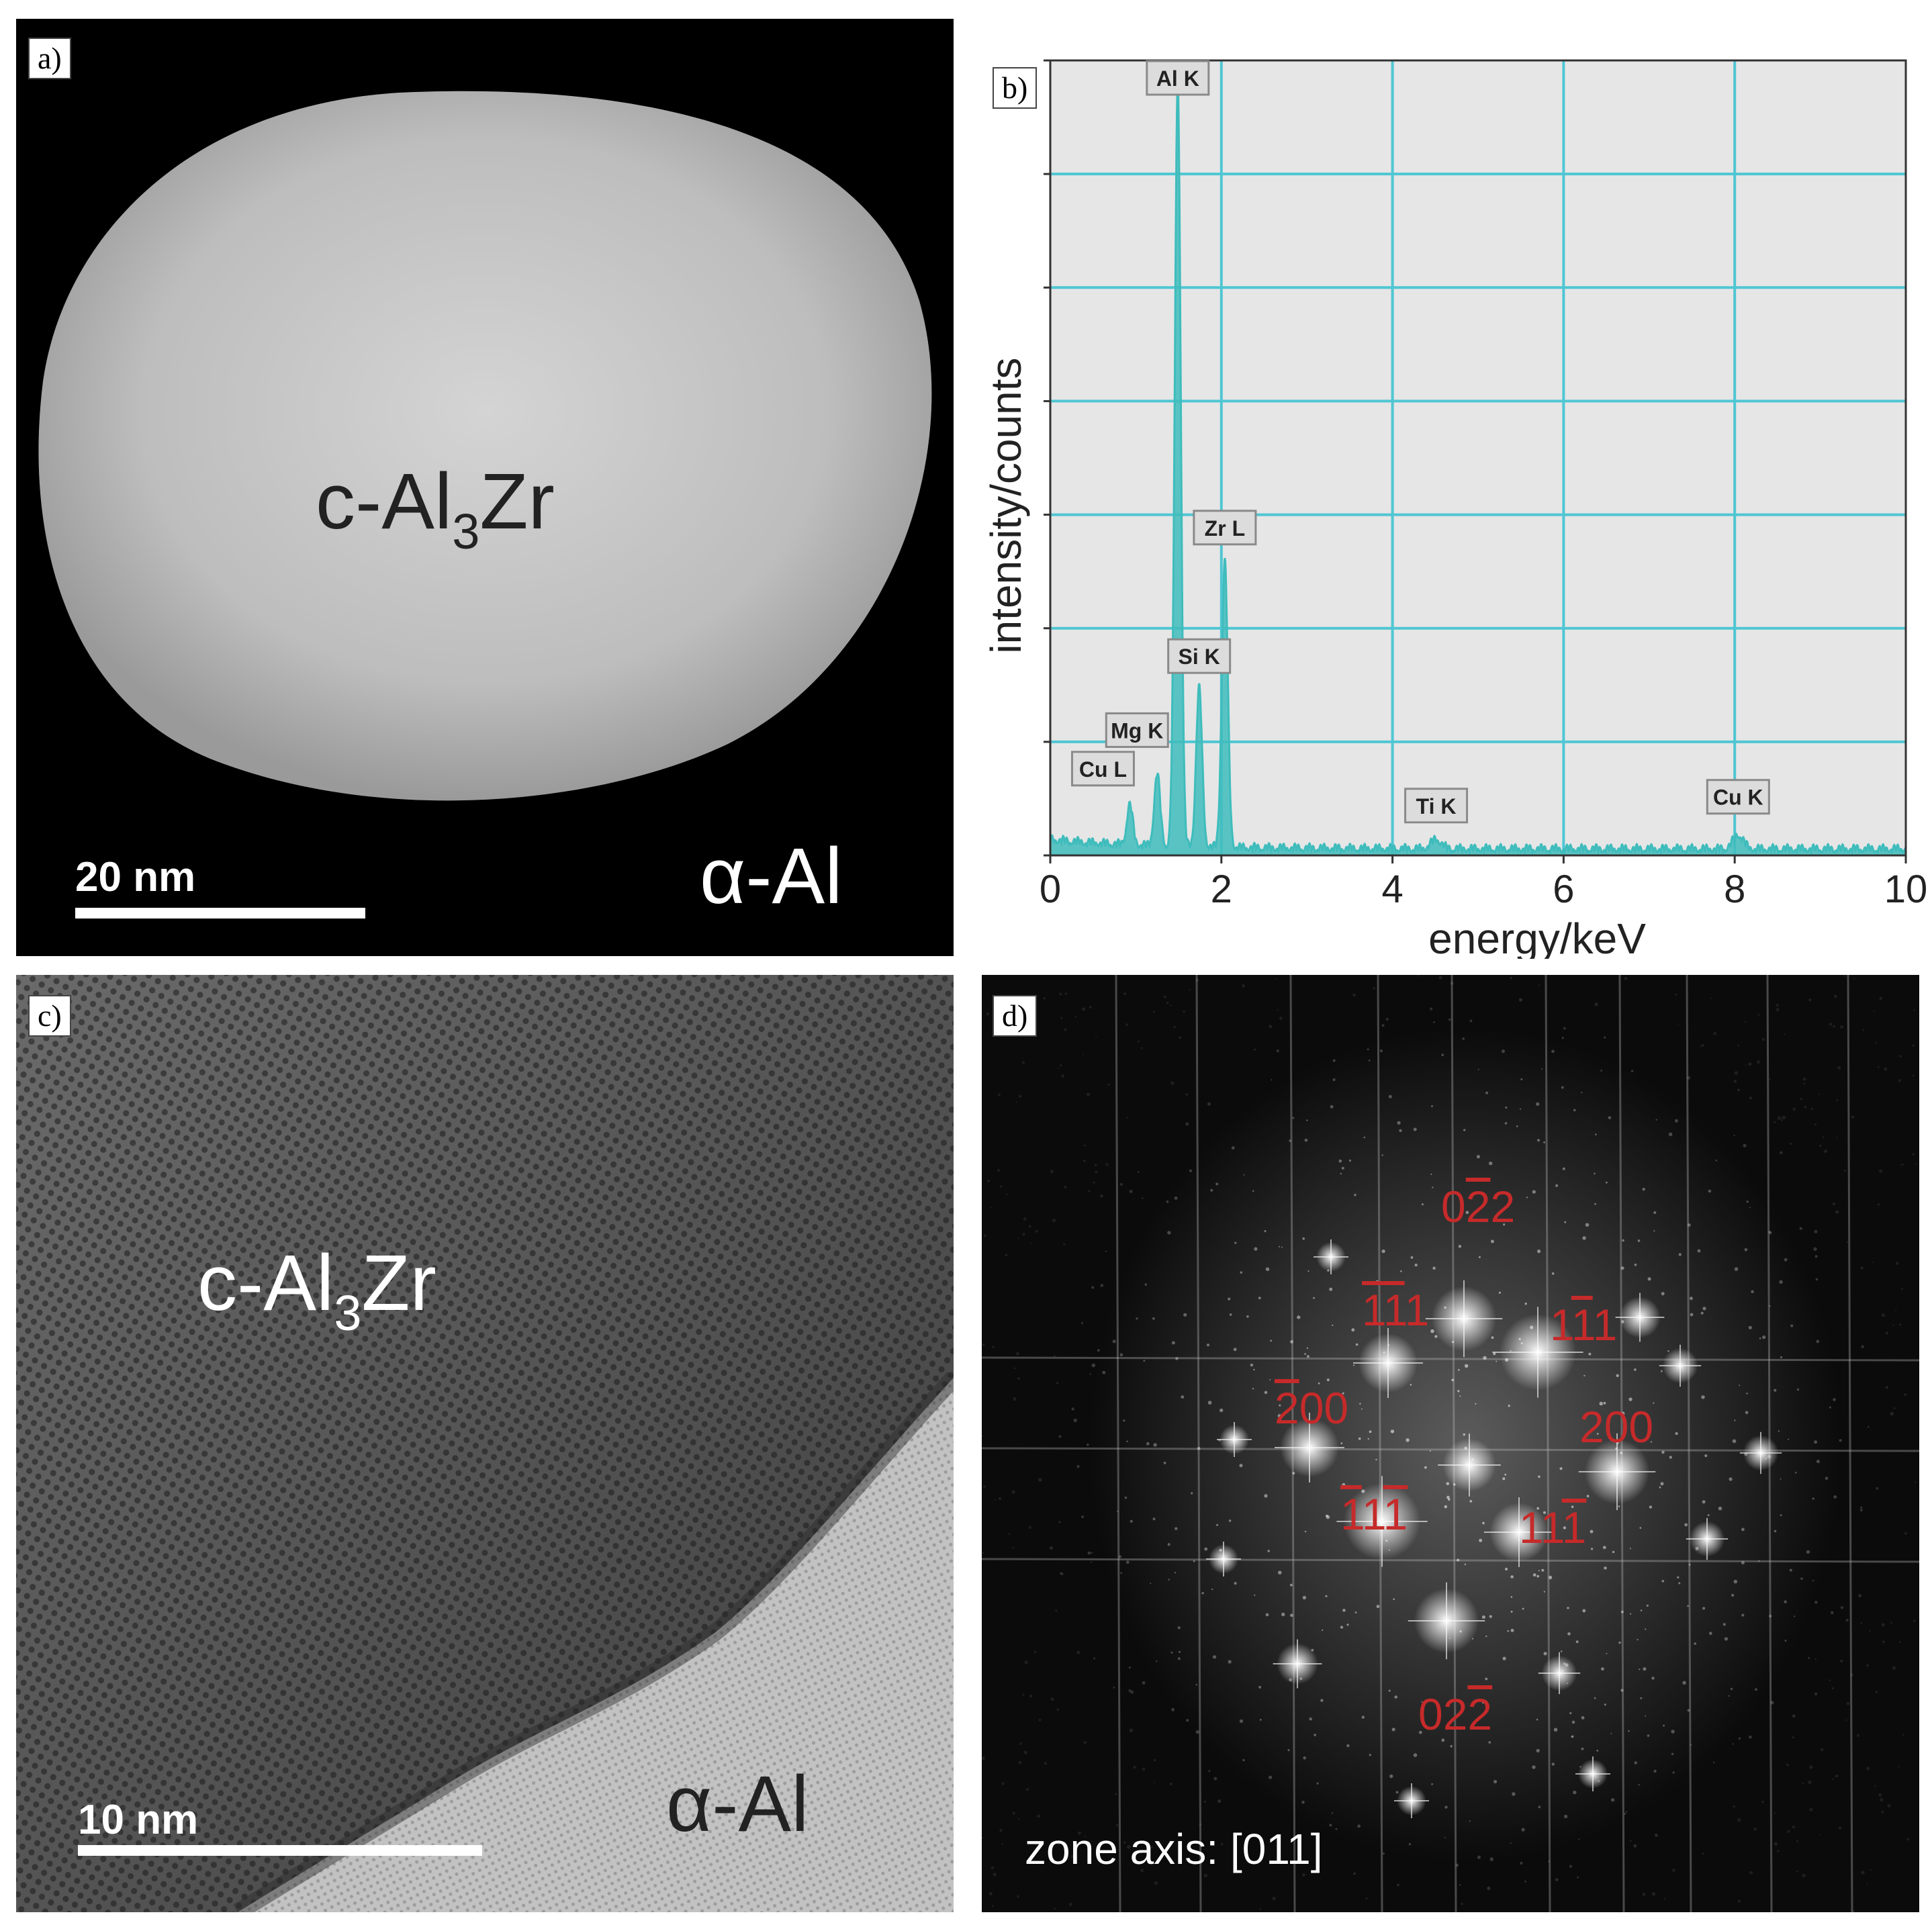 The image size is (1932, 1929). What do you see at coordinates (135, 877) in the screenshot?
I see `panel-a-scale-bar-label: 20 nm` at bounding box center [135, 877].